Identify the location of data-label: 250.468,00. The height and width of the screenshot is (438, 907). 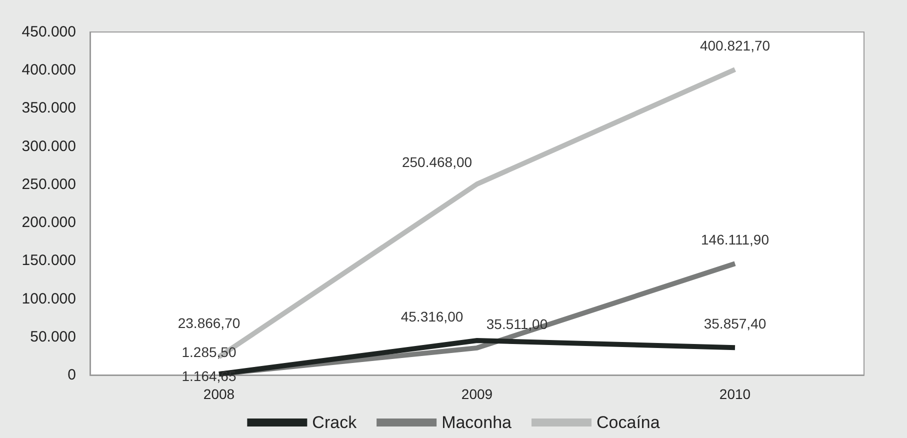
(437, 162).